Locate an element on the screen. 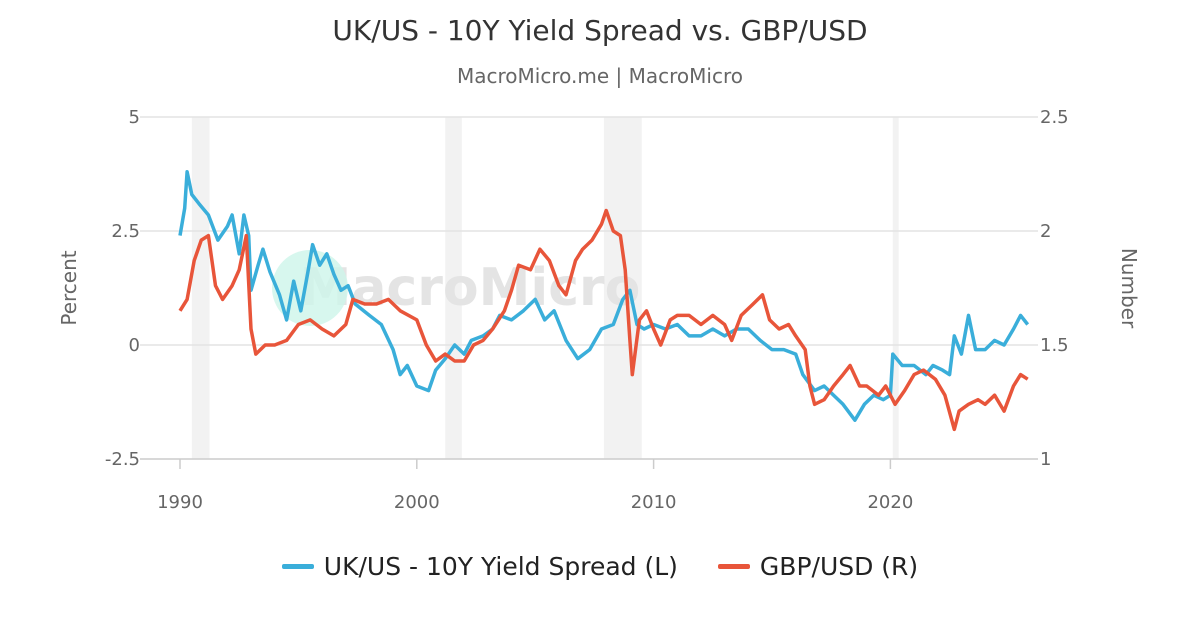 The image size is (1200, 630). legend-item-spread: UK/US - 10Y Yield Spread (L) is located at coordinates (479, 566).